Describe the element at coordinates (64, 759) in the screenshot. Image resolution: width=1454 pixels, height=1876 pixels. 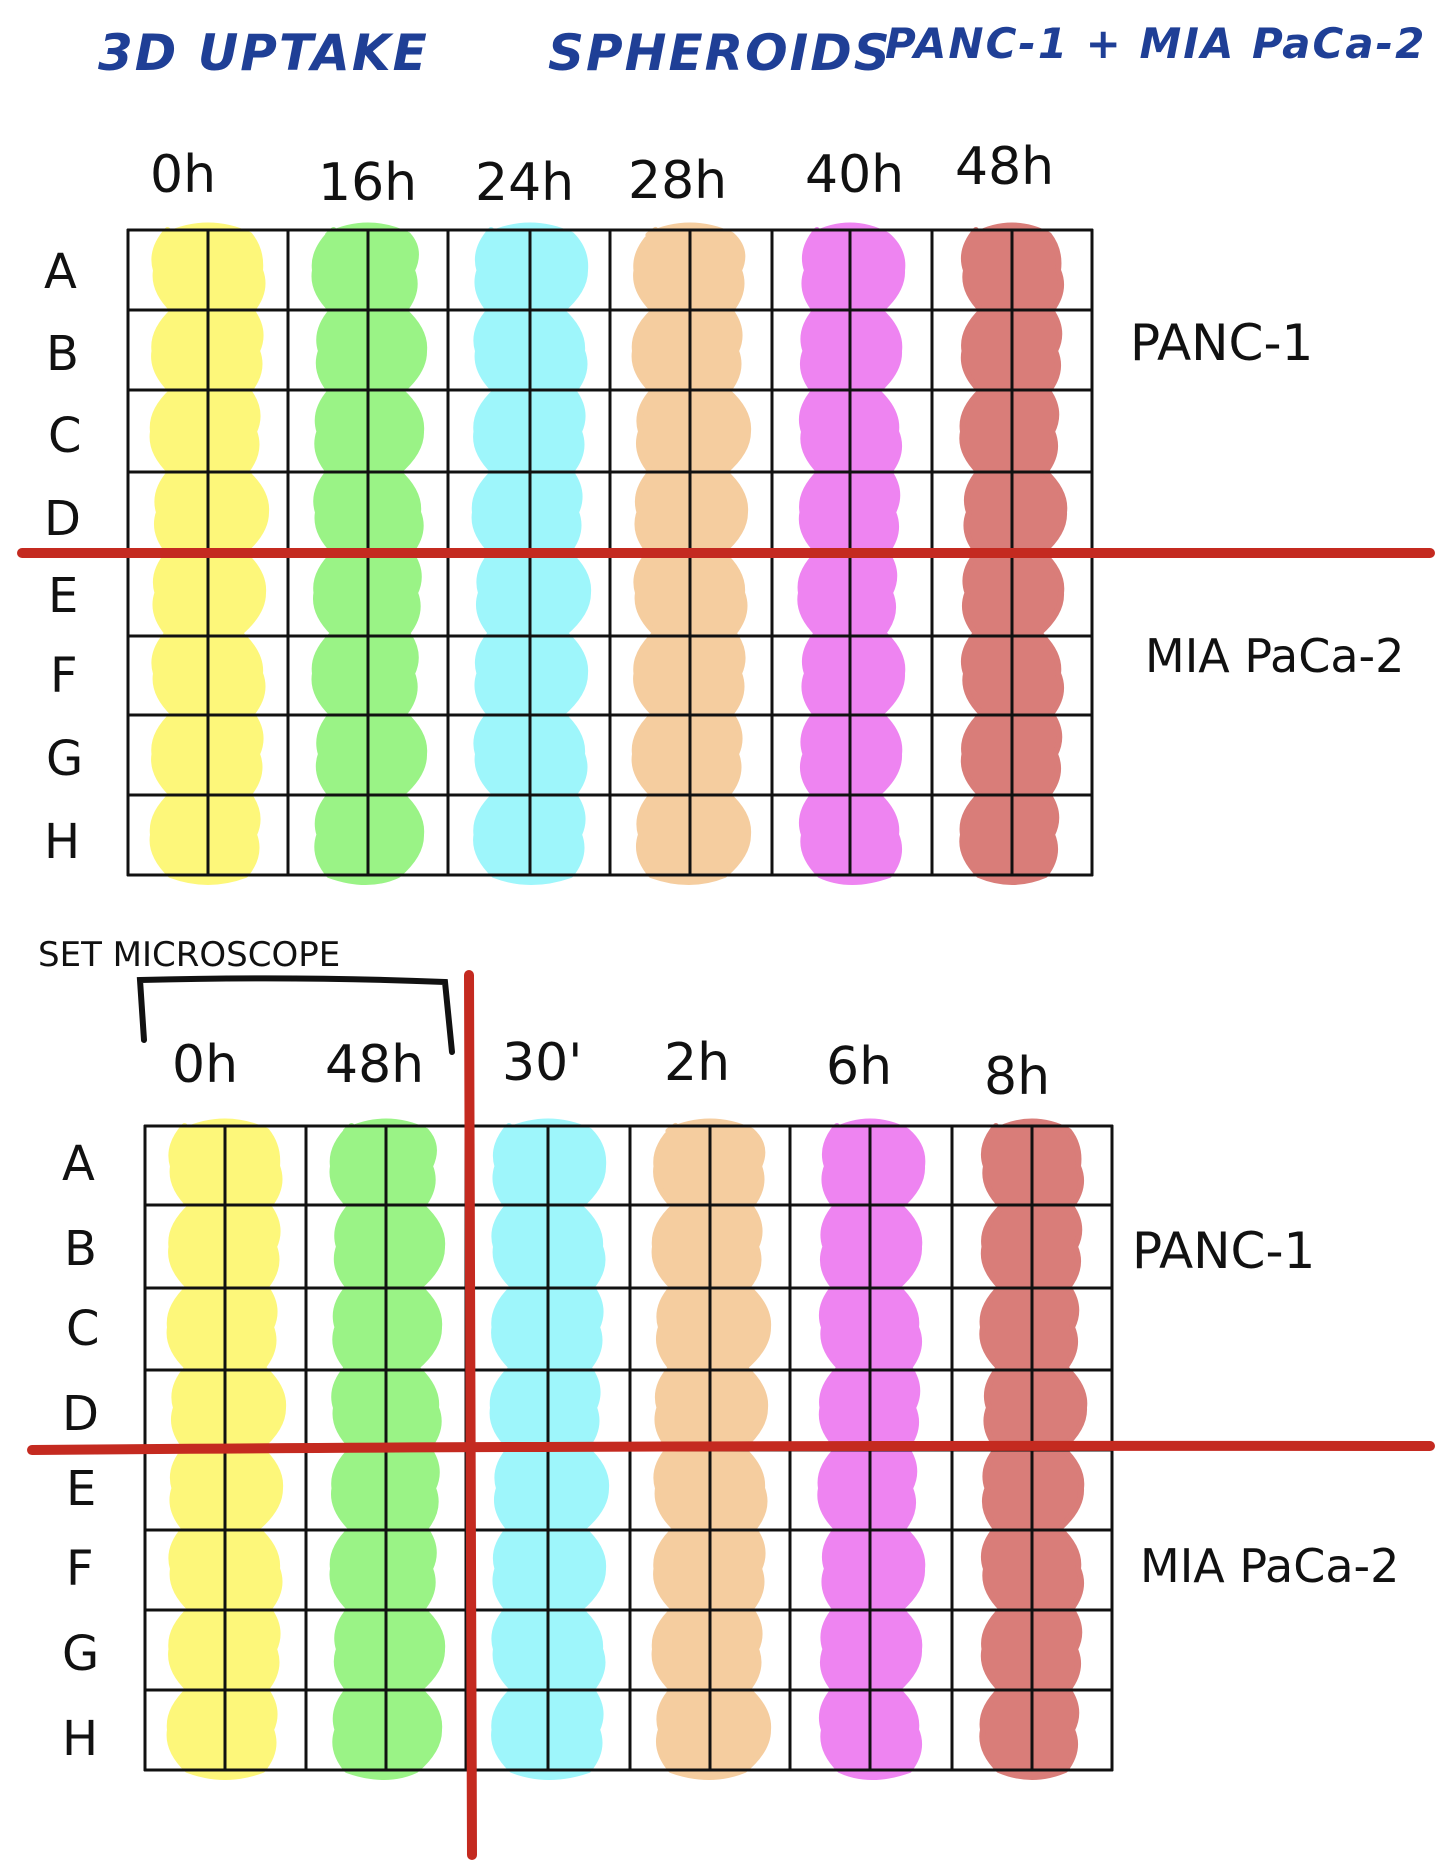
I see `plate-1-row-6: G` at that location.